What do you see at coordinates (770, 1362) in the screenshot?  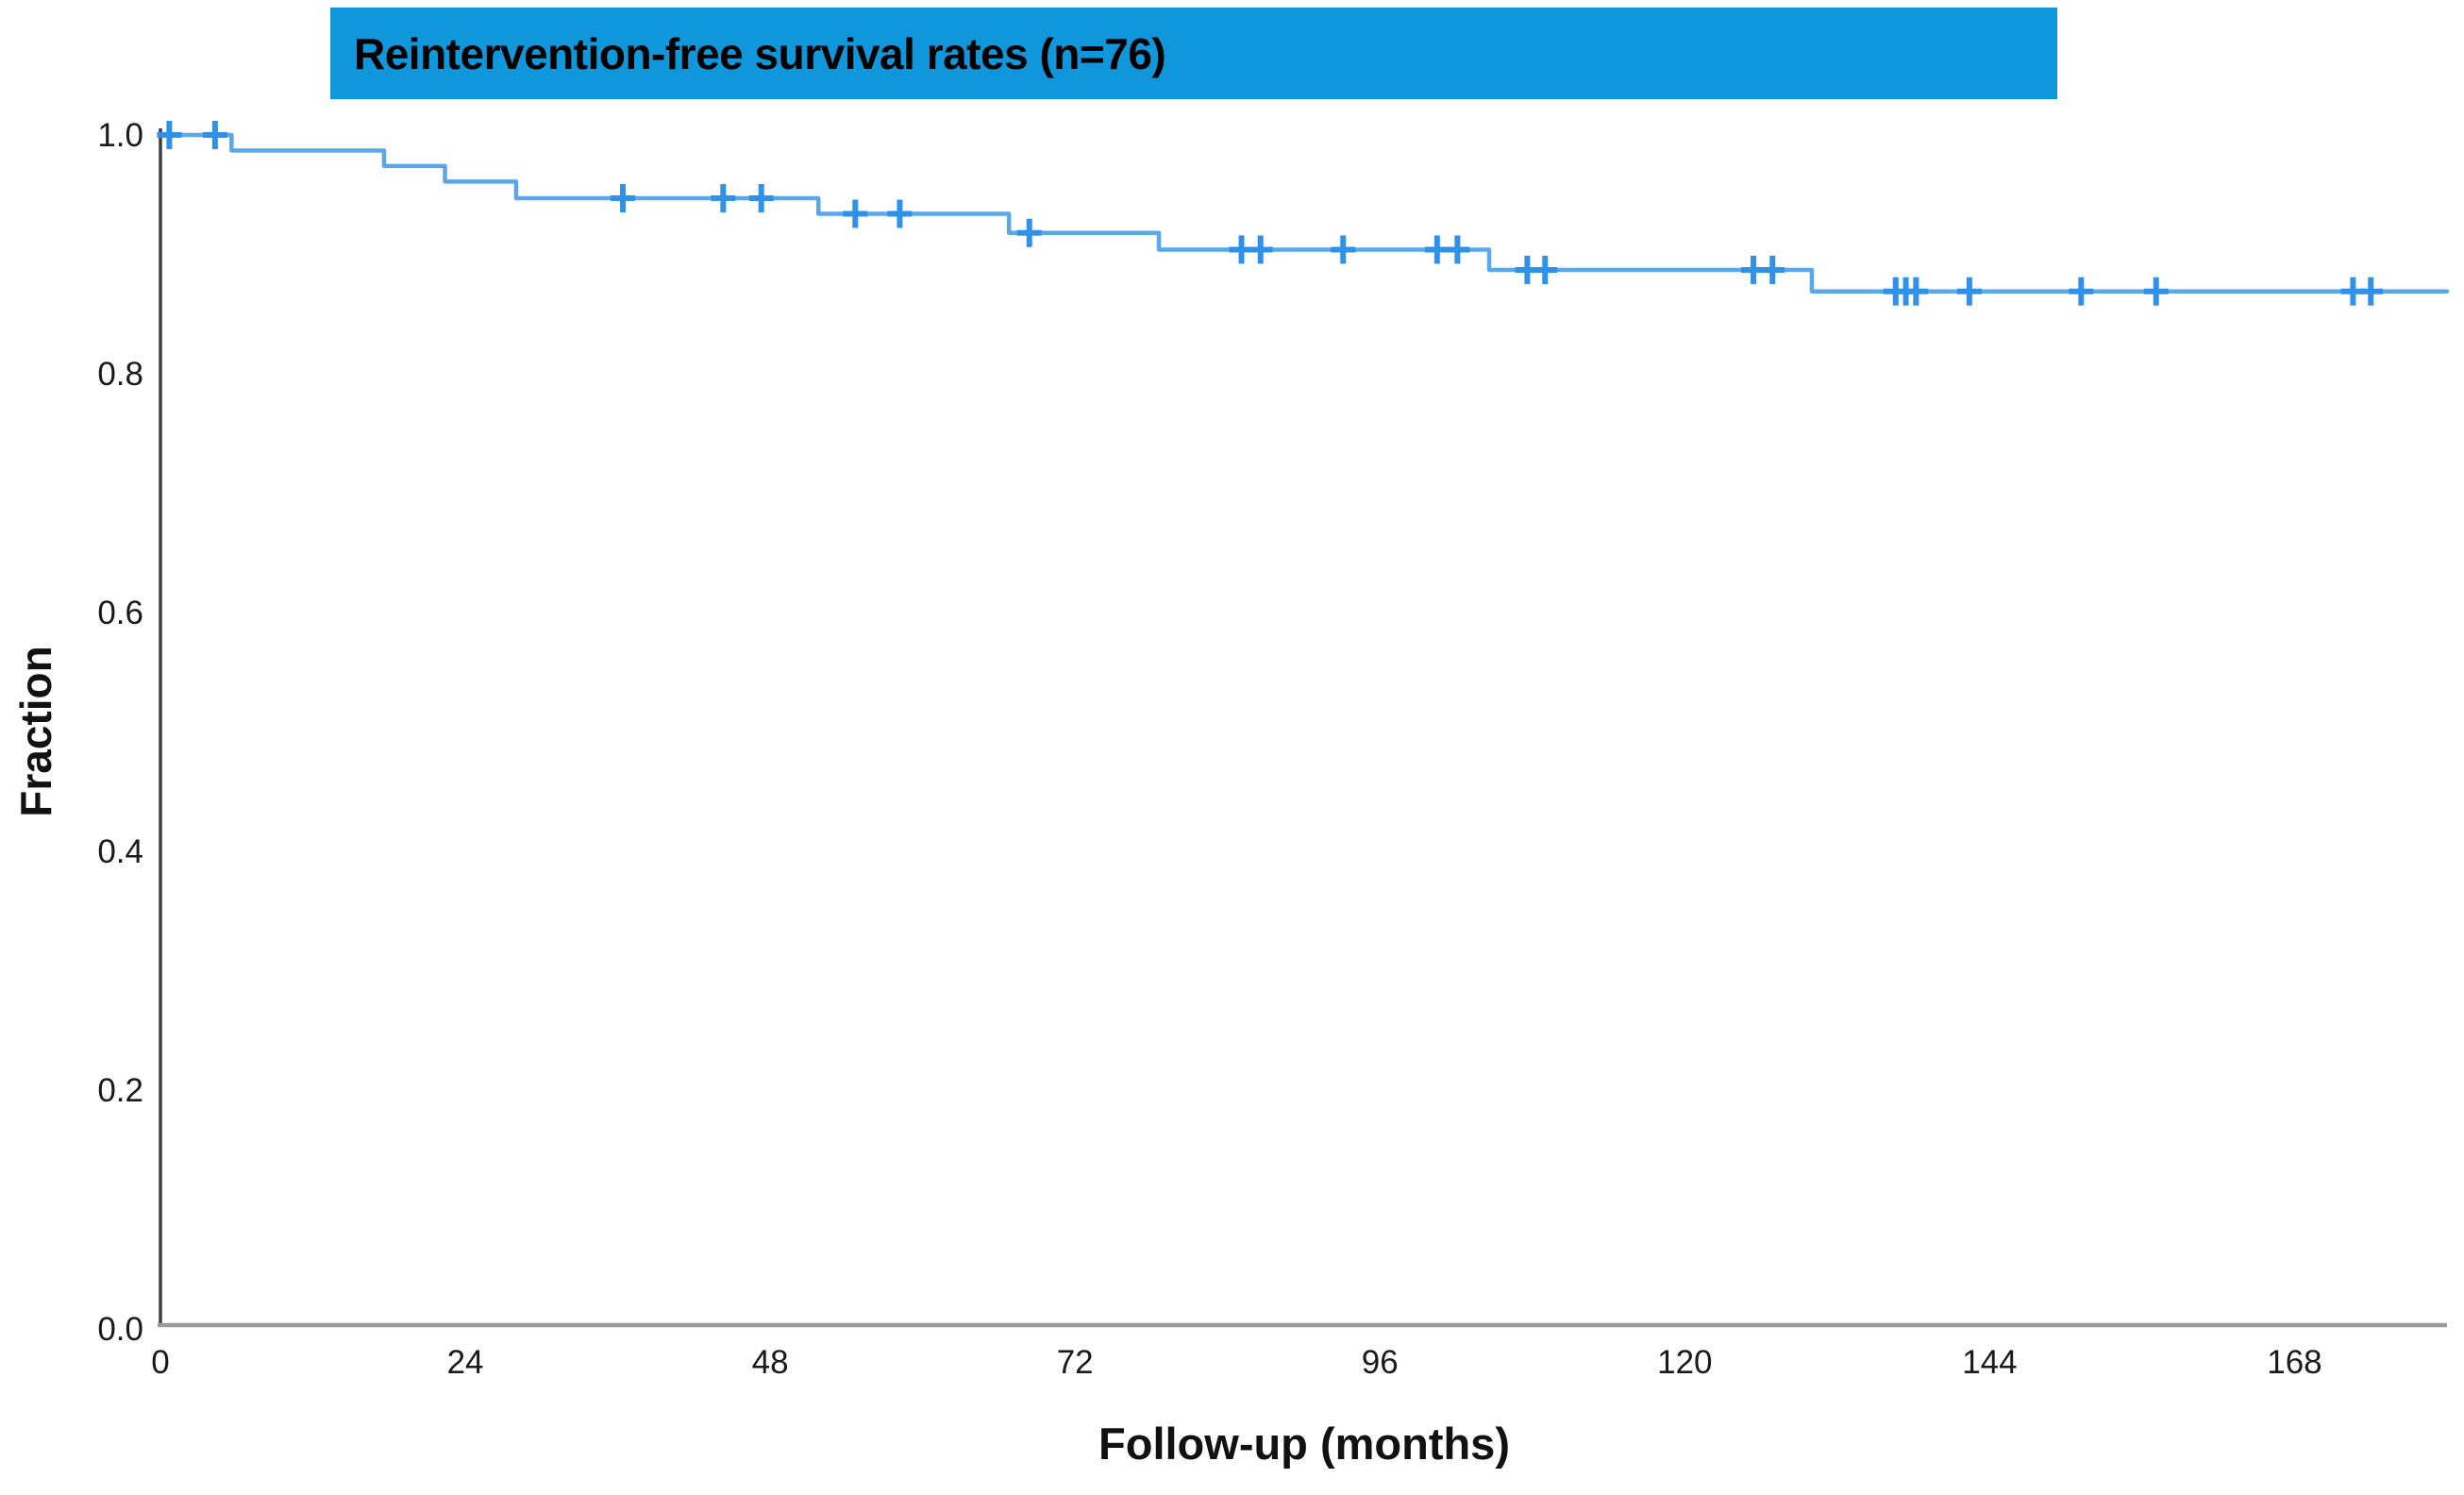 I see `x-tick-label: 48` at bounding box center [770, 1362].